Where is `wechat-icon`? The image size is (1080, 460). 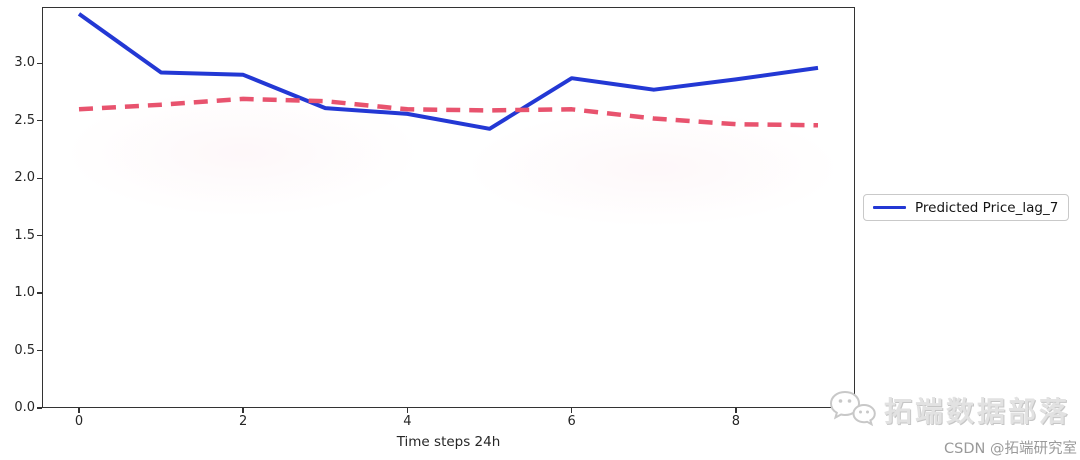
wechat-icon is located at coordinates (852, 408).